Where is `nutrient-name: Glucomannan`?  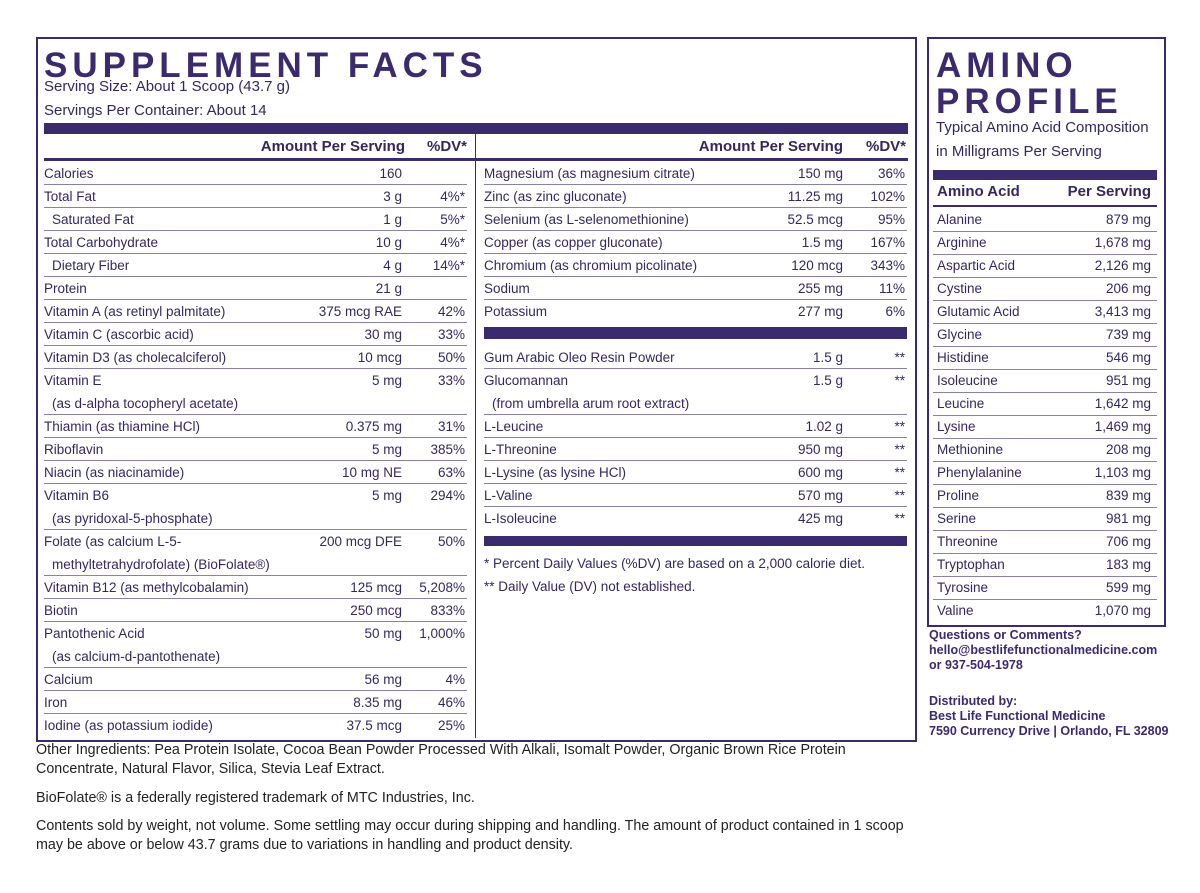 nutrient-name: Glucomannan is located at coordinates (526, 380).